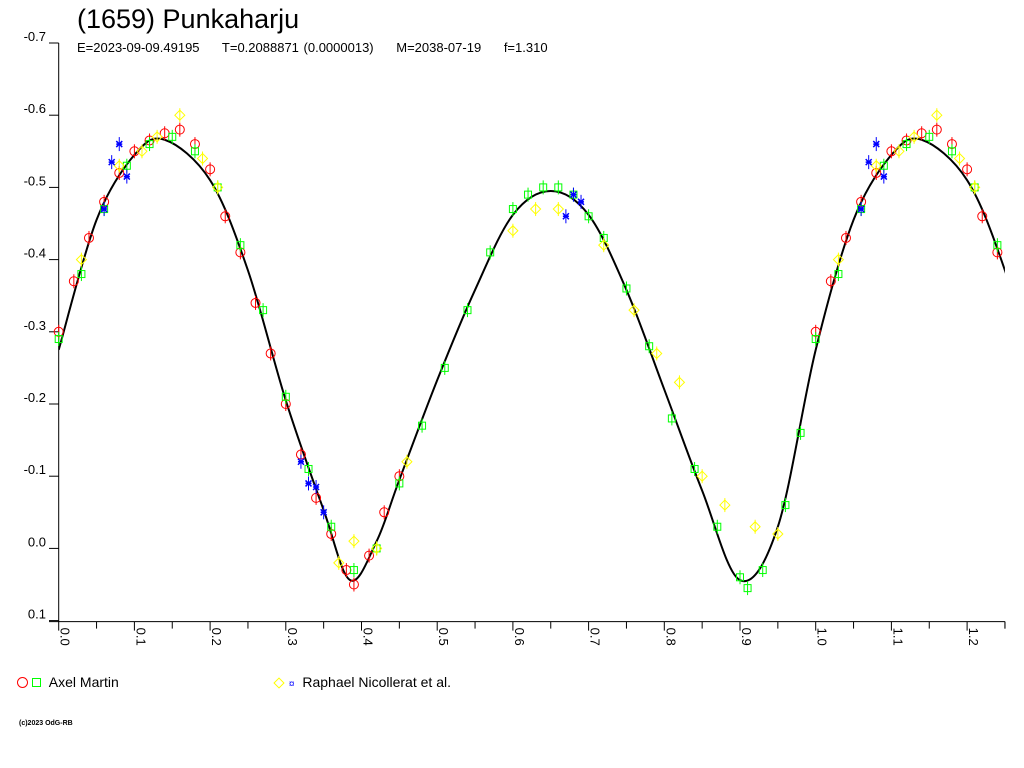 The width and height of the screenshot is (1024, 768). What do you see at coordinates (83, 682) in the screenshot?
I see `legend-label: Axel Martin` at bounding box center [83, 682].